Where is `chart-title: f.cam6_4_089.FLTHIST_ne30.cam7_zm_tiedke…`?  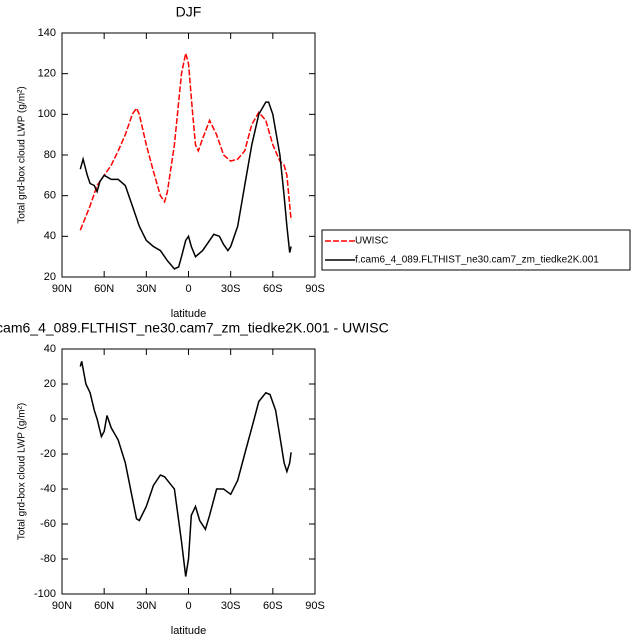 chart-title: f.cam6_4_089.FLTHIST_ne30.cam7_zm_tiedke… is located at coordinates (194, 328).